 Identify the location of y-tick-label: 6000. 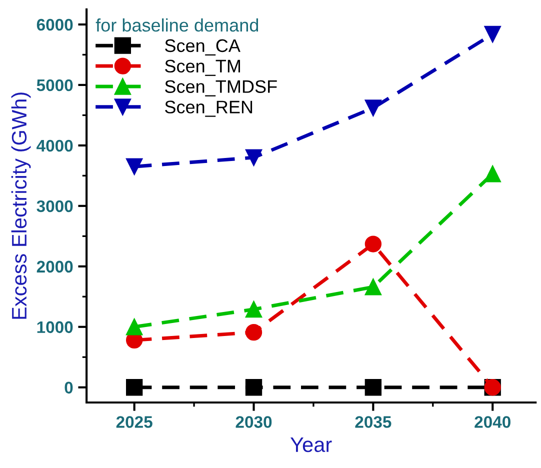
(54, 24).